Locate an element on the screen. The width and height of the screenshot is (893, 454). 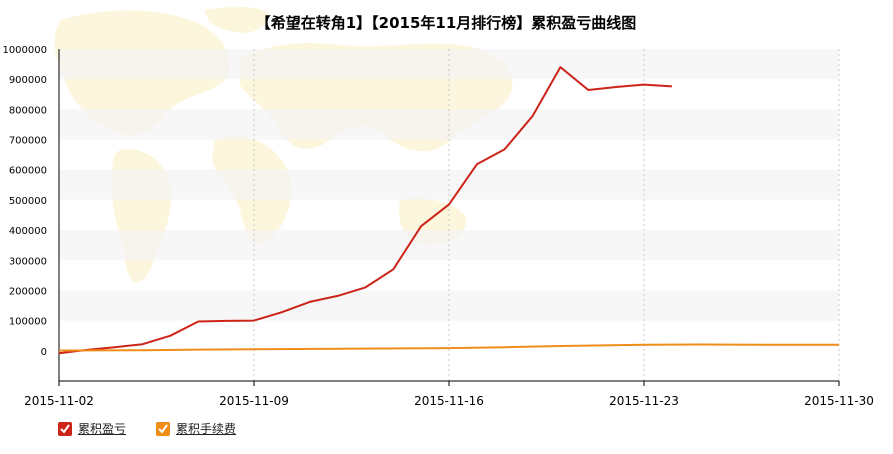
x-tick-label: 2015-11-30 is located at coordinates (839, 401).